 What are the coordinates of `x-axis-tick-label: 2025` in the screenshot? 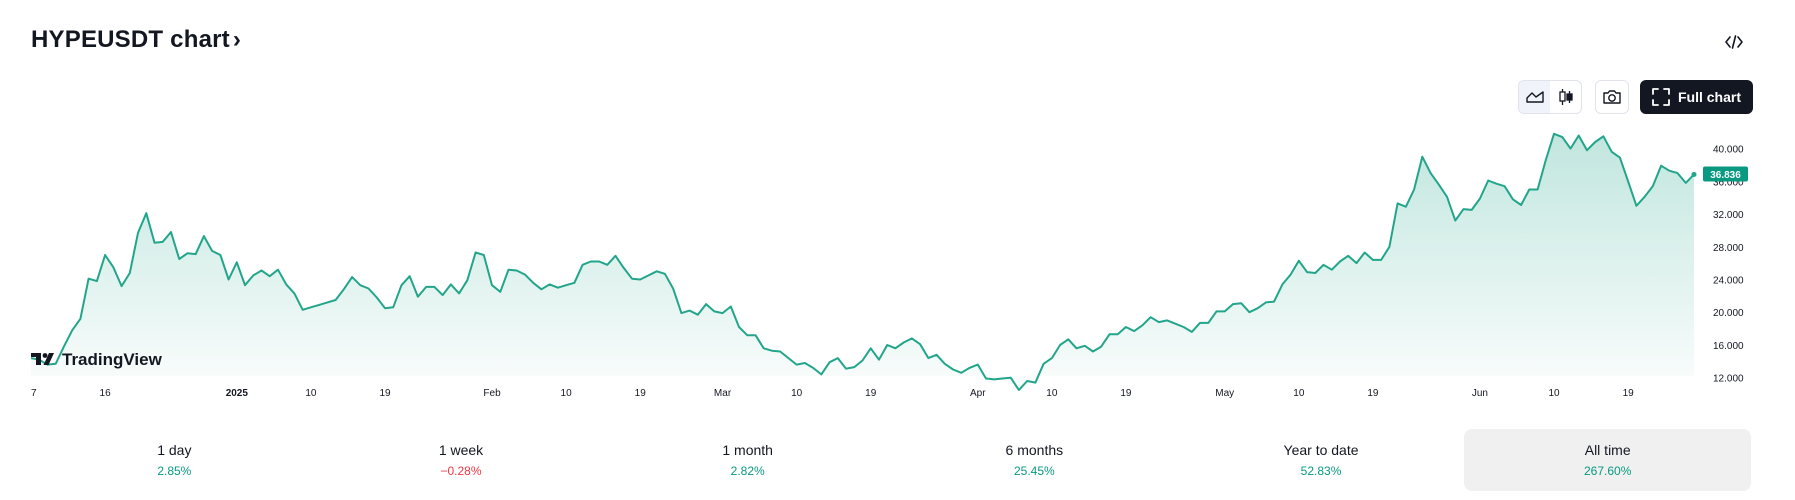 It's located at (237, 393).